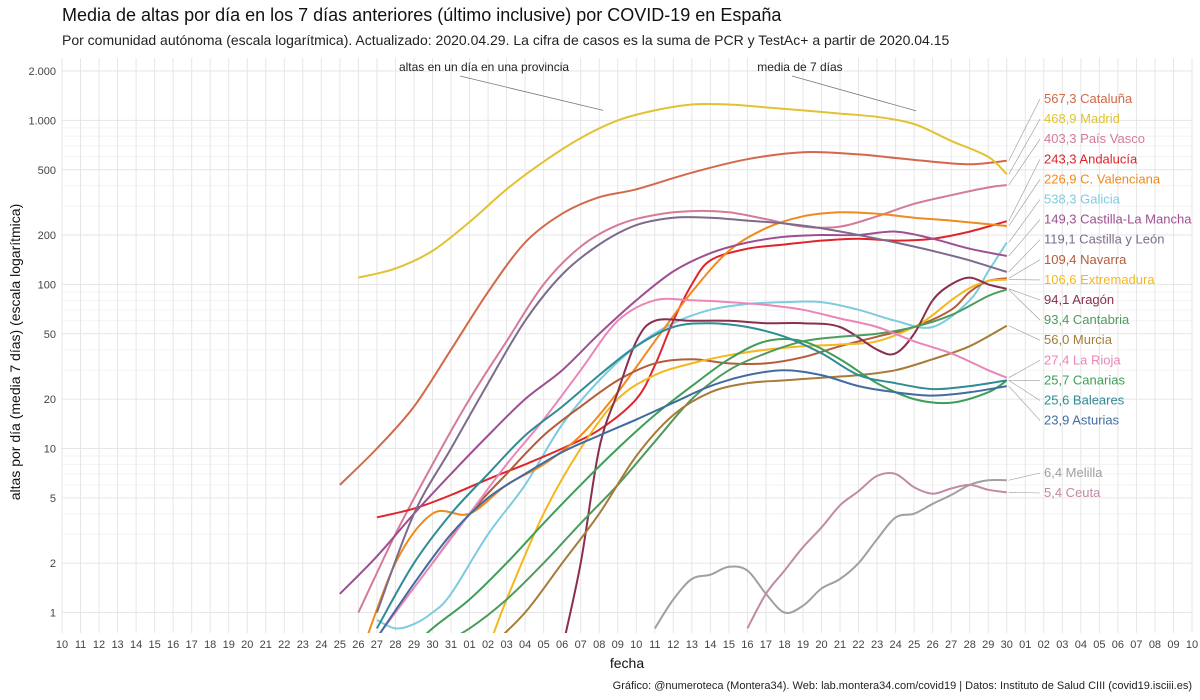 The width and height of the screenshot is (1200, 700). Describe the element at coordinates (1087, 319) in the screenshot. I see `label-cantabria: 93,4 Cantabria` at that location.